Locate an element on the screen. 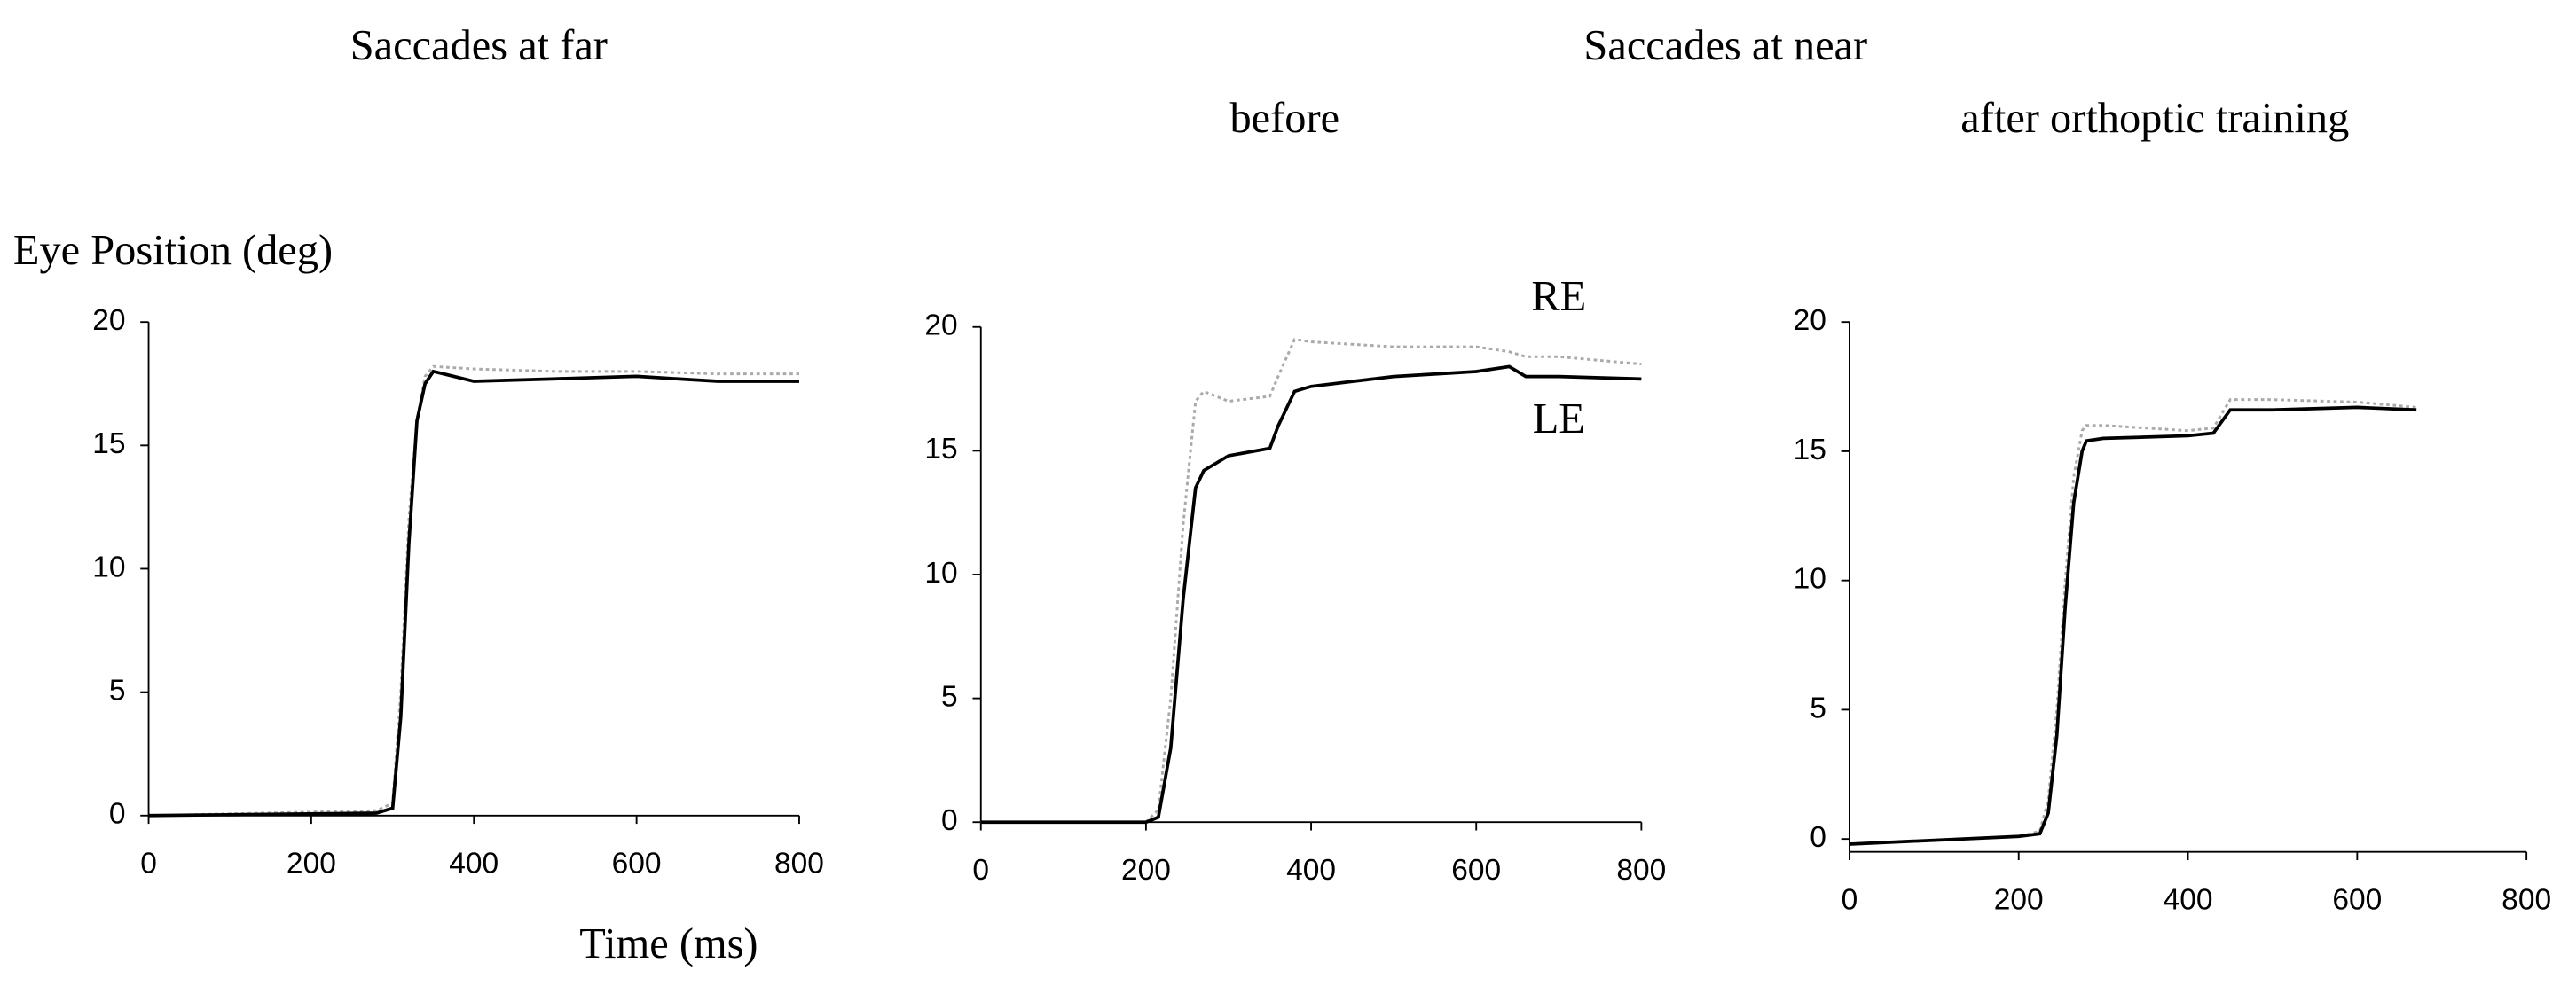 This screenshot has width=2576, height=994. group-heading: Saccades at near is located at coordinates (1725, 45).